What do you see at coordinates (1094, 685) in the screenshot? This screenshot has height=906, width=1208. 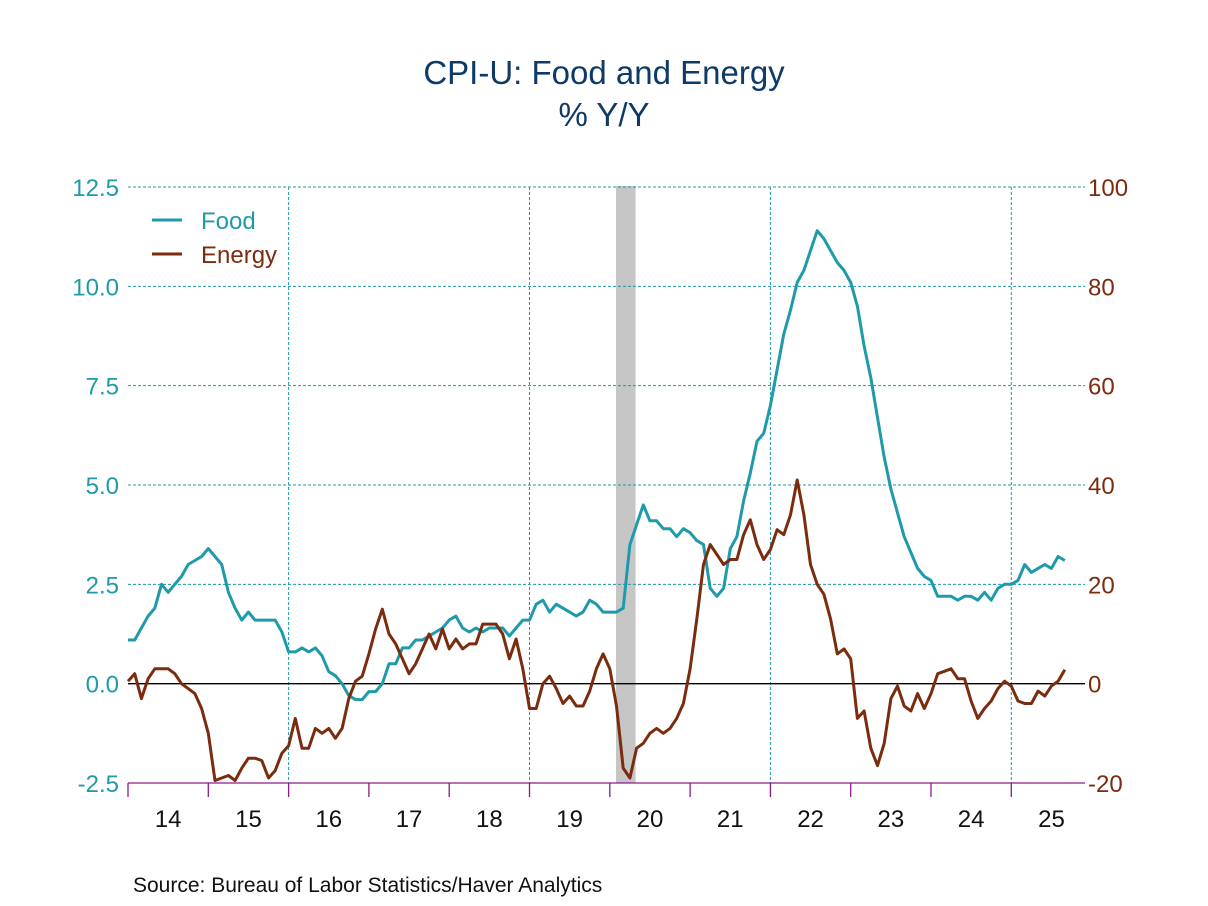 I see `right-y-tick-label: 0` at bounding box center [1094, 685].